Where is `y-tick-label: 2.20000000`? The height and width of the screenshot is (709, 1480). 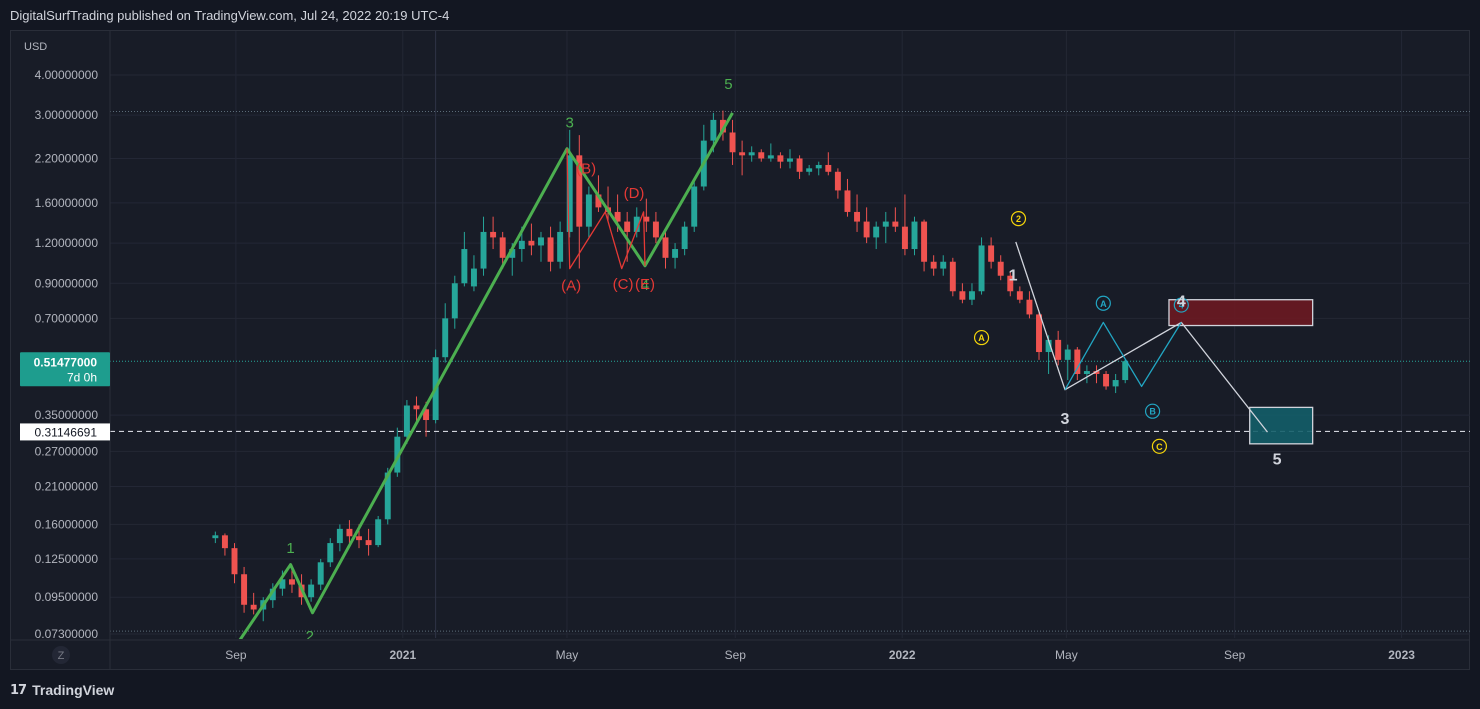
y-tick-label: 2.20000000 is located at coordinates (67, 158).